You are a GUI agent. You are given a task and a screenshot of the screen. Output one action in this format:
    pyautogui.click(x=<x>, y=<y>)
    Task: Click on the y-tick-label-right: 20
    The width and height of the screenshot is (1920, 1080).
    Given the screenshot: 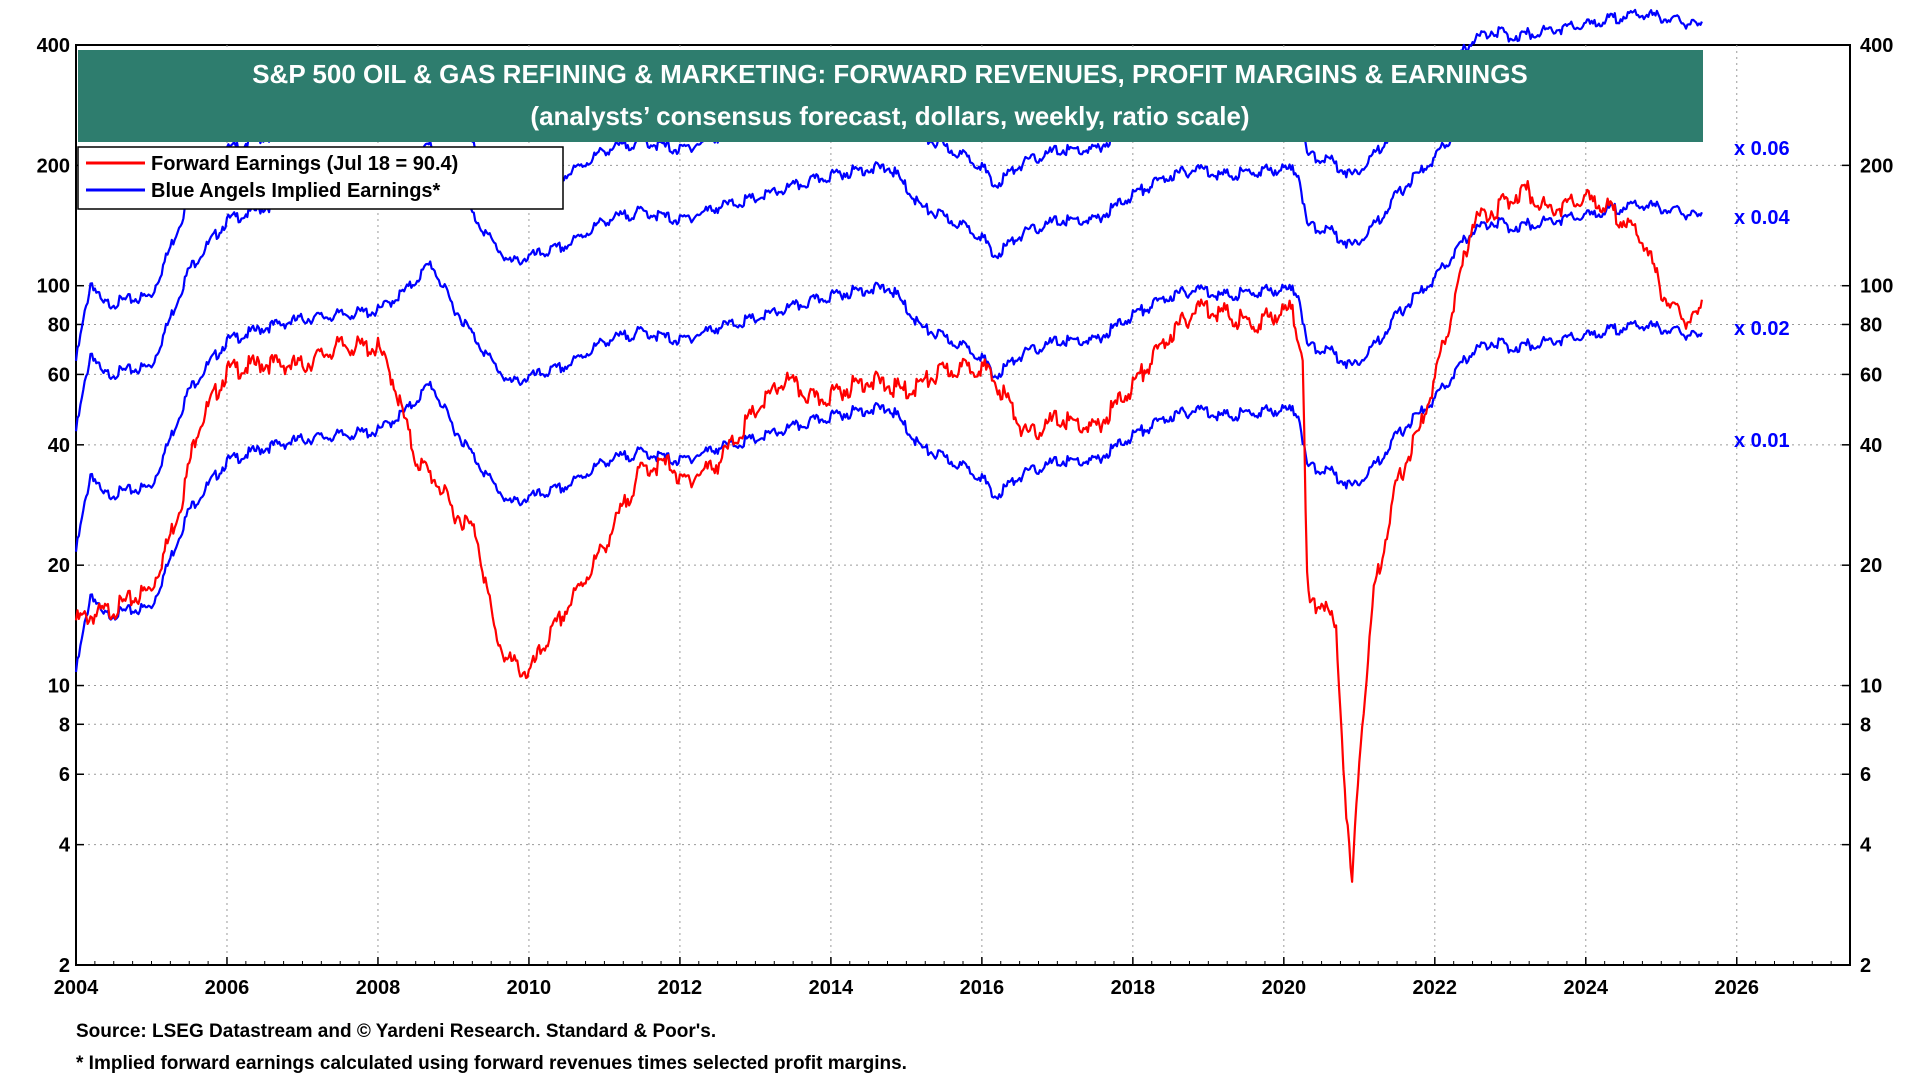 What is the action you would take?
    pyautogui.click(x=1871, y=566)
    